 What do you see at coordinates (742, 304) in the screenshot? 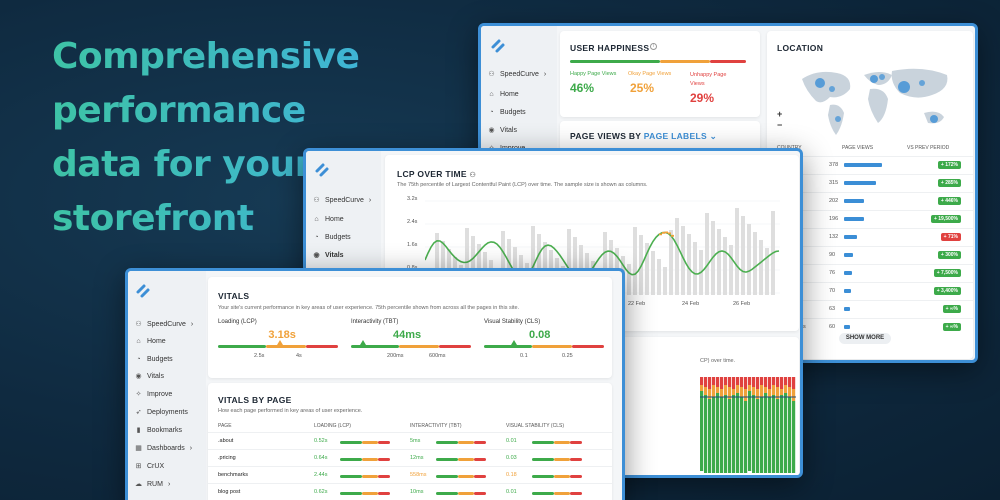
I see `x-tick: 26 Feb` at bounding box center [742, 304].